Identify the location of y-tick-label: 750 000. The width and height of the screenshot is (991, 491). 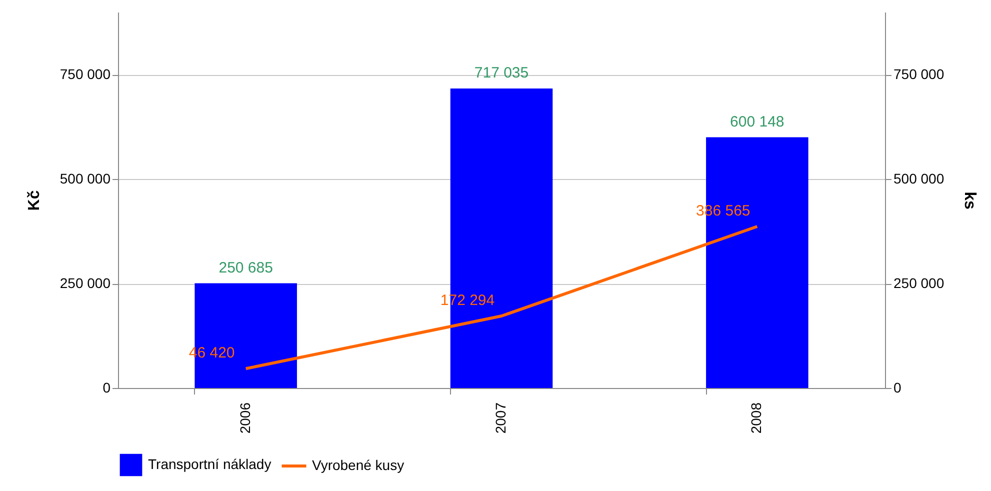
(85, 74).